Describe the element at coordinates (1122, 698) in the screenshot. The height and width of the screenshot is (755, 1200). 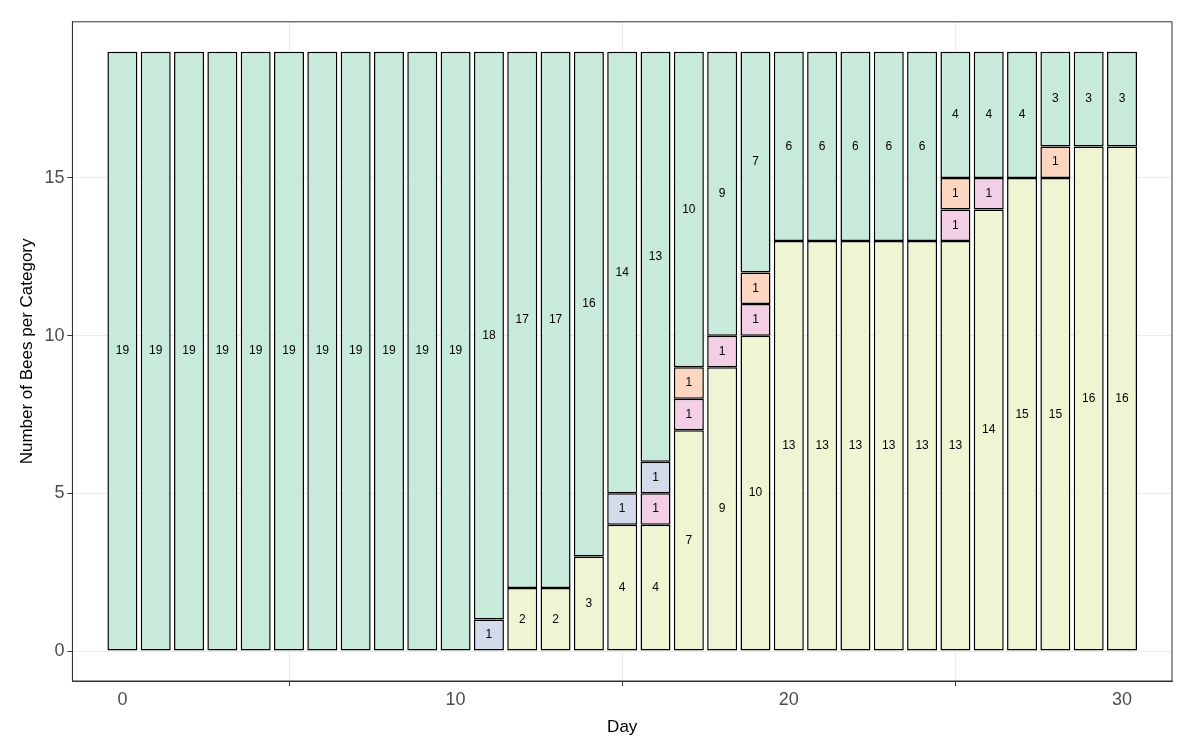
I see `x-tick-label: 30` at that location.